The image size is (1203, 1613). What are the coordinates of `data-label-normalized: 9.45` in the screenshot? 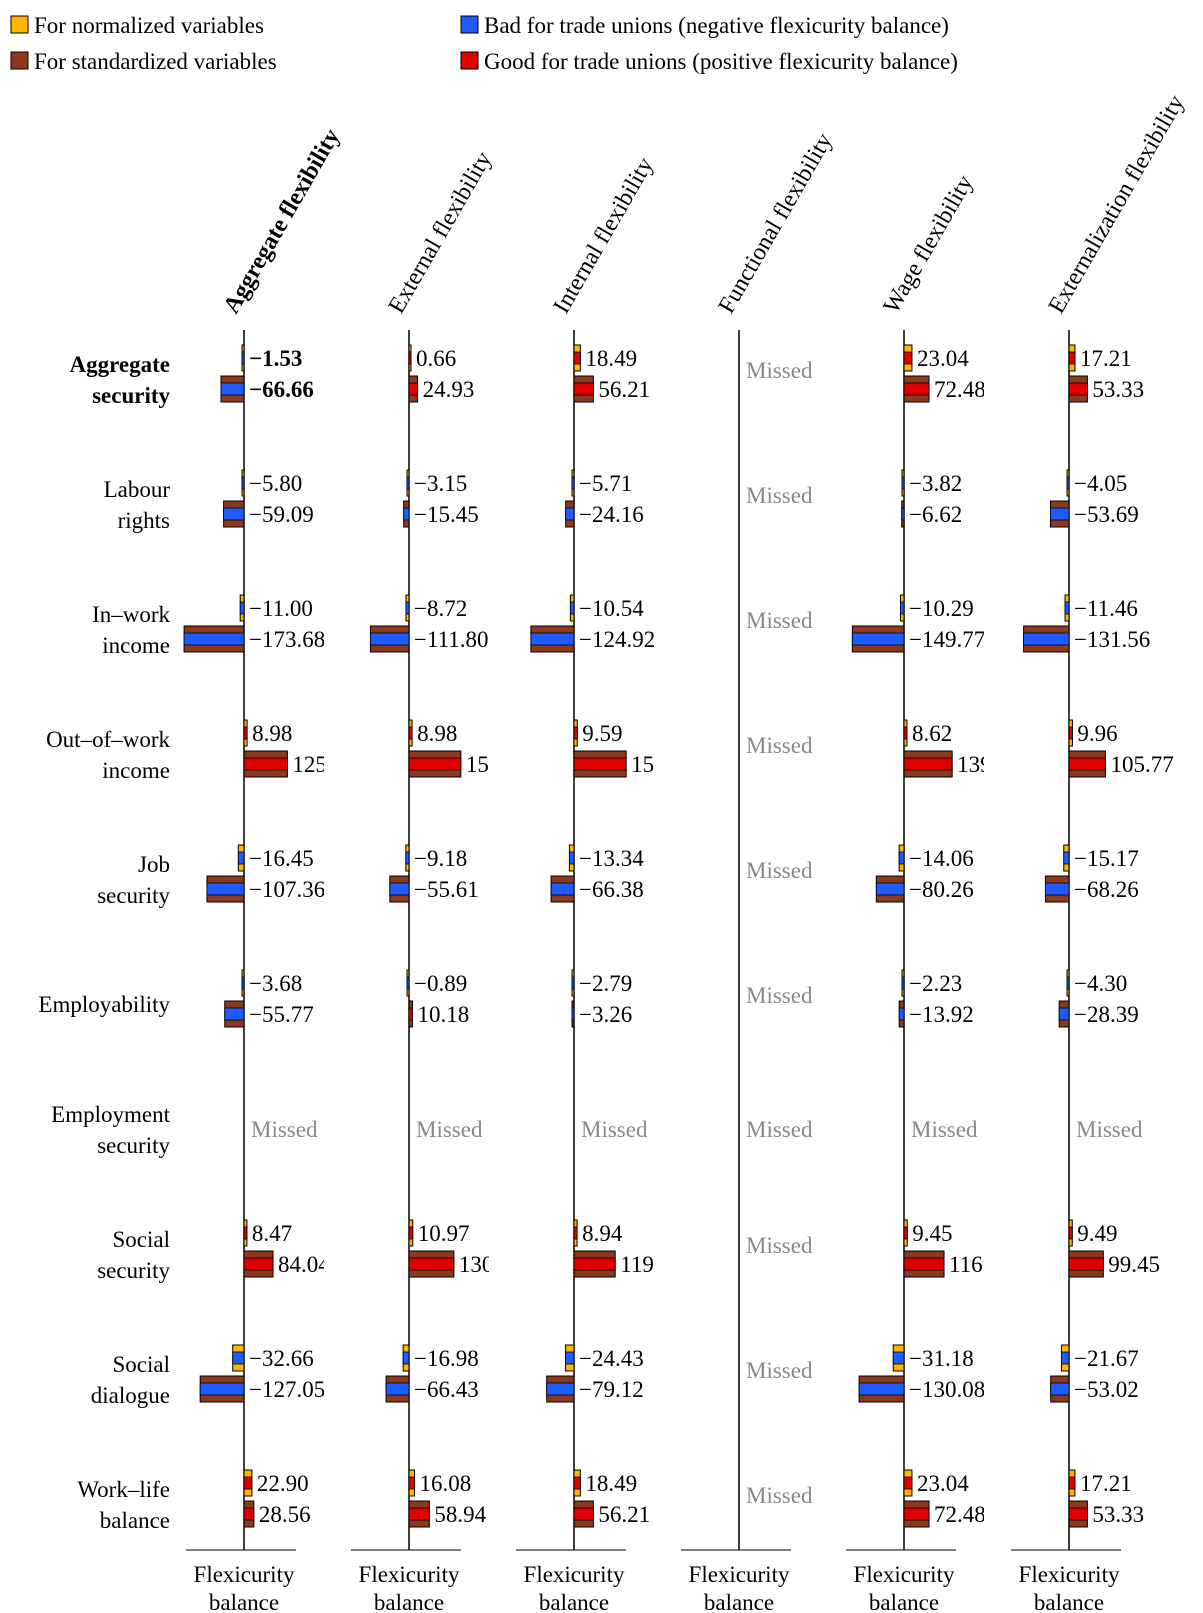 It's located at (932, 1233).